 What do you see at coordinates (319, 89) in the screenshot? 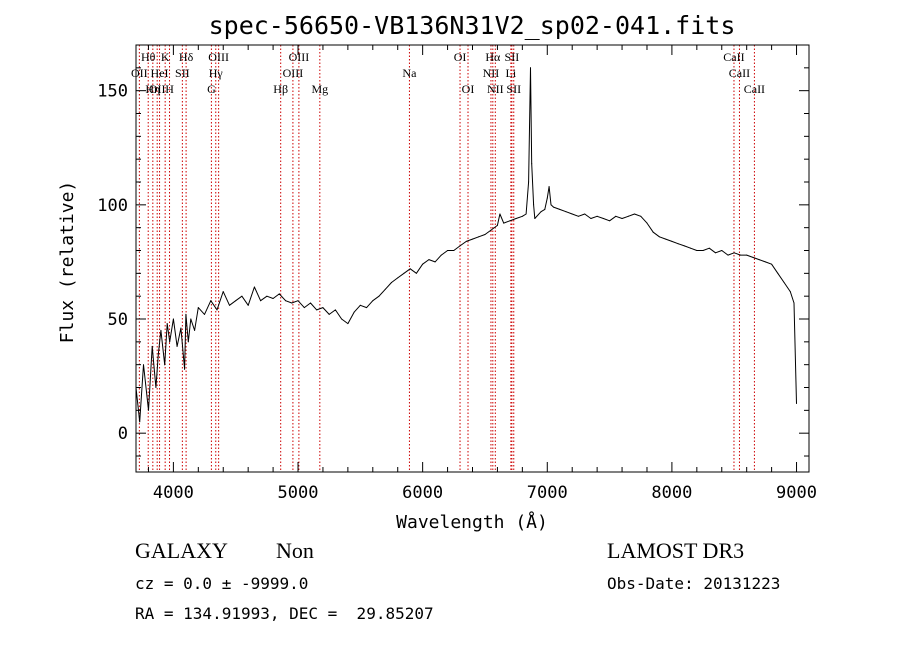
I see `line-marker-label-15: Mg` at bounding box center [319, 89].